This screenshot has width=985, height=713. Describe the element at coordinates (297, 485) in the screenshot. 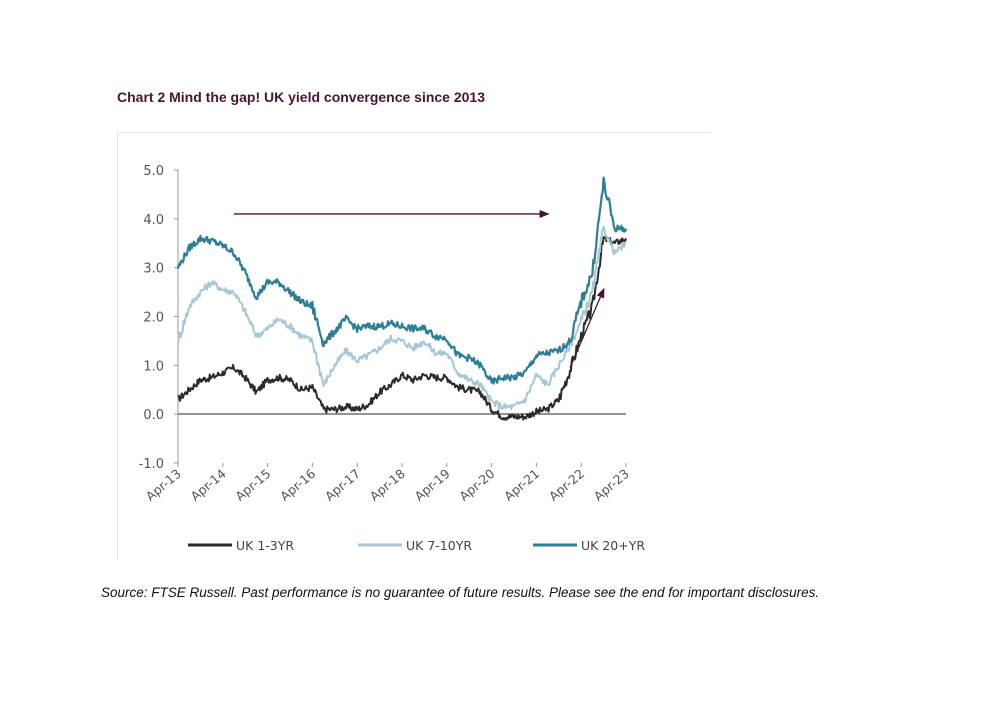

I see `x-tick-label: Apr-16` at that location.